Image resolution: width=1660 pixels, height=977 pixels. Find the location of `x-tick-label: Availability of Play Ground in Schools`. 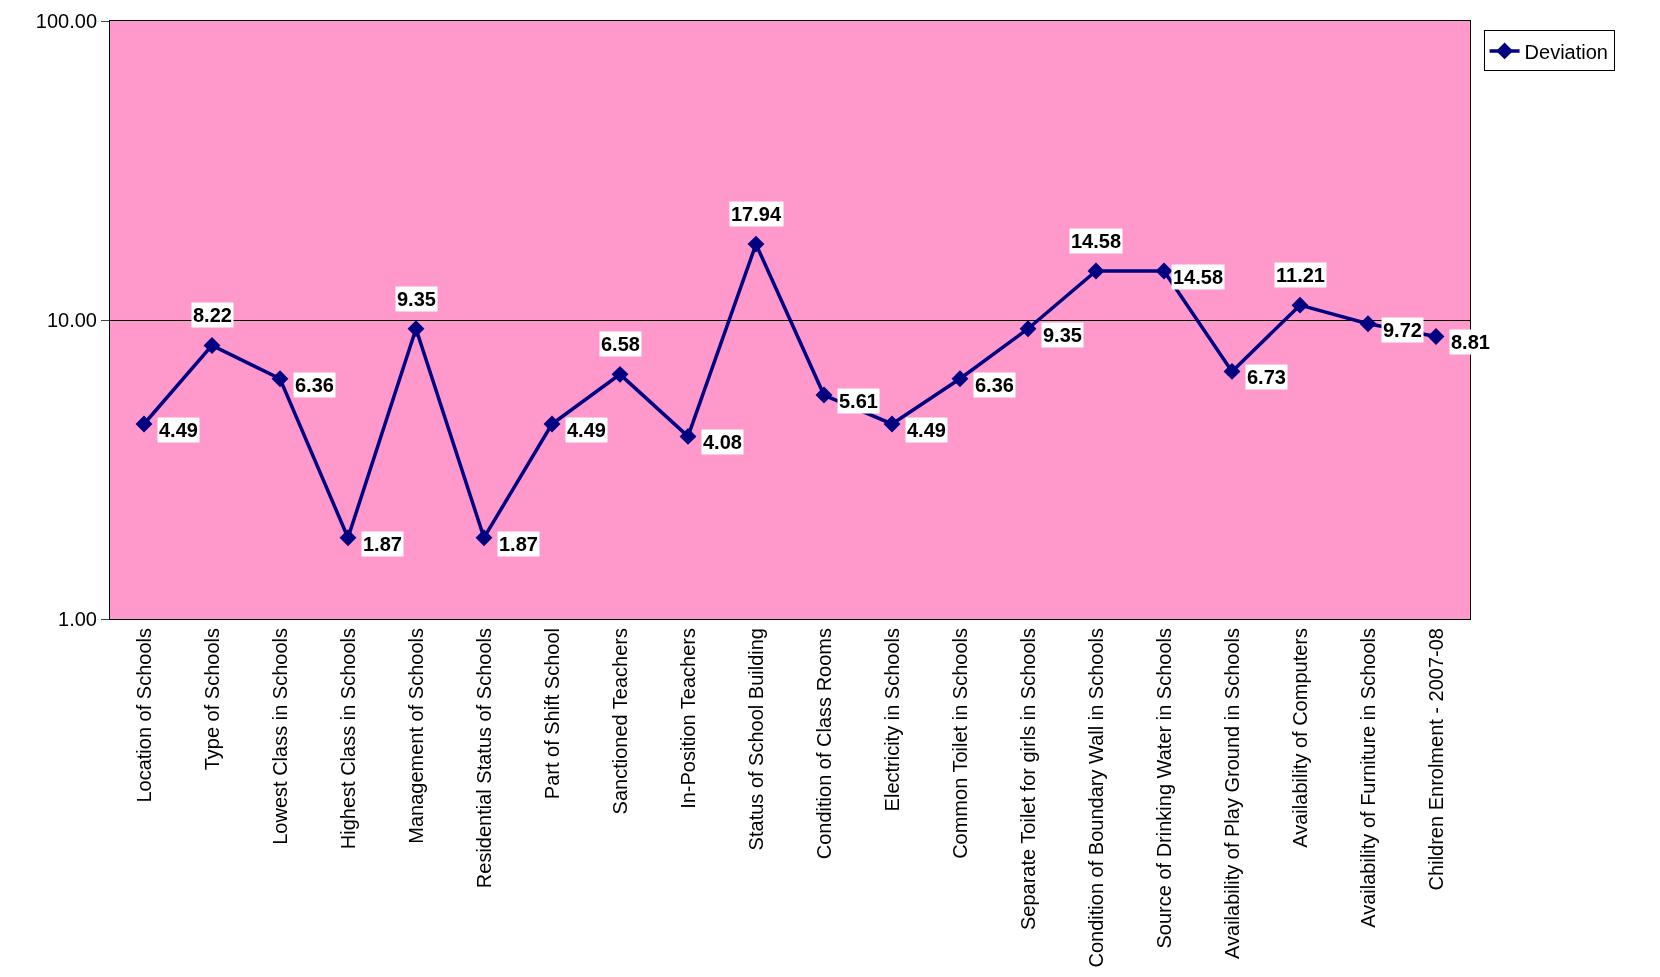

x-tick-label: Availability of Play Ground in Schools is located at coordinates (1231, 793).